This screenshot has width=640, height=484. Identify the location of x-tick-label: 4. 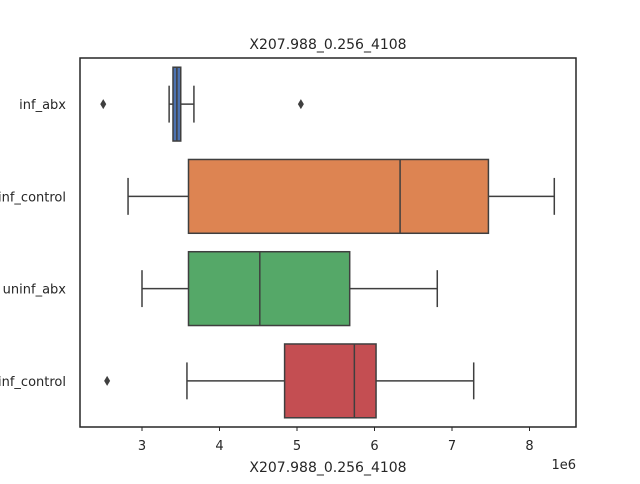
(219, 446).